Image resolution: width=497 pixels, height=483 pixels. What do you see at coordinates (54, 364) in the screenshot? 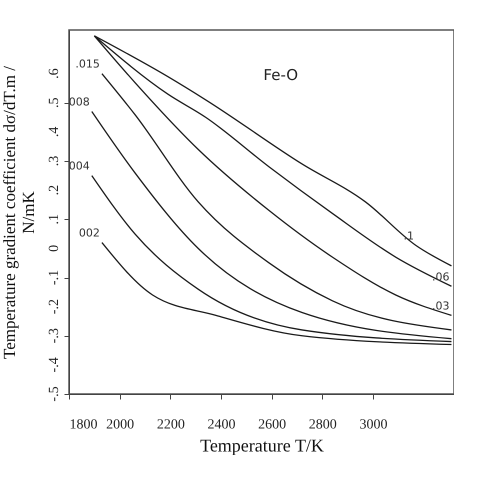
I see `y-tick-label: -.4` at bounding box center [54, 364].